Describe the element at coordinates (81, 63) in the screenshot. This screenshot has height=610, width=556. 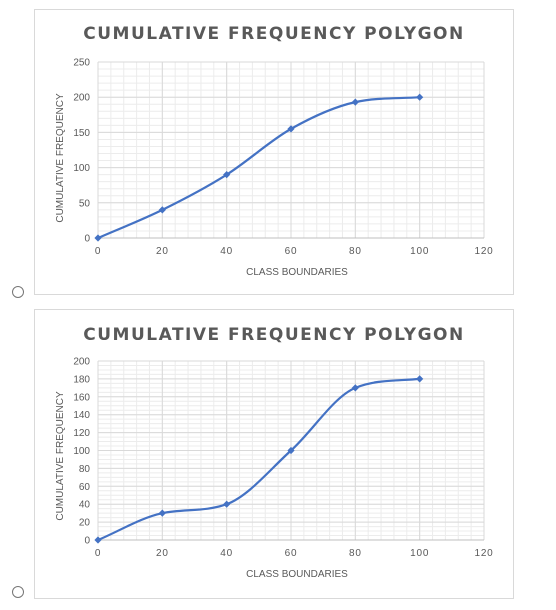
I see `y-tick-label: 250` at that location.